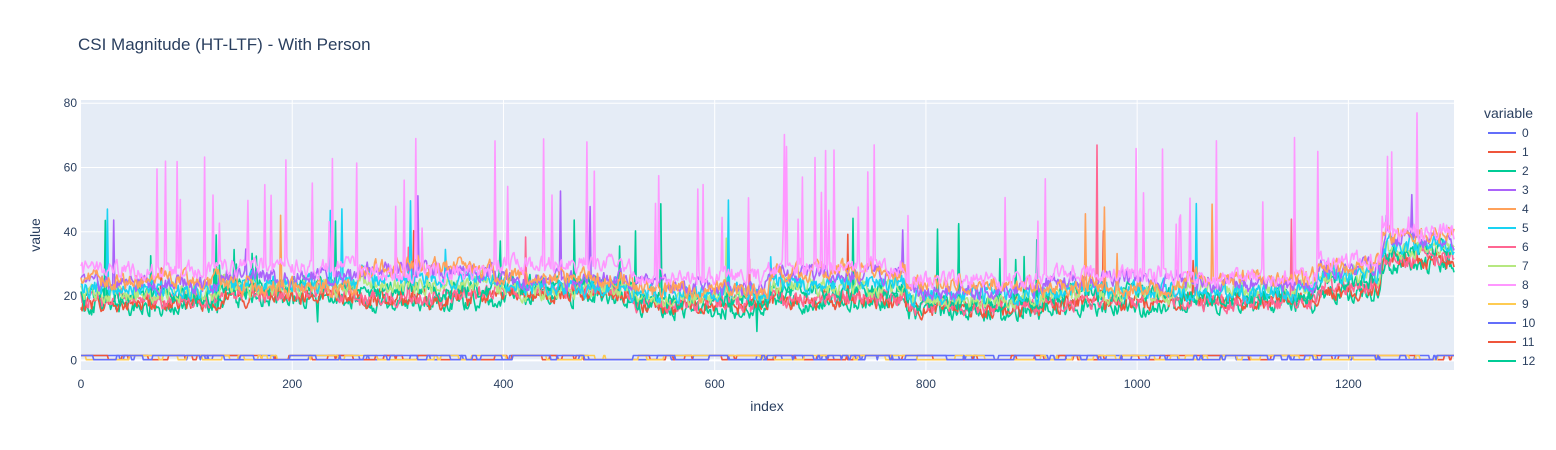  What do you see at coordinates (1512, 323) in the screenshot?
I see `legend-item-10: 10` at bounding box center [1512, 323].